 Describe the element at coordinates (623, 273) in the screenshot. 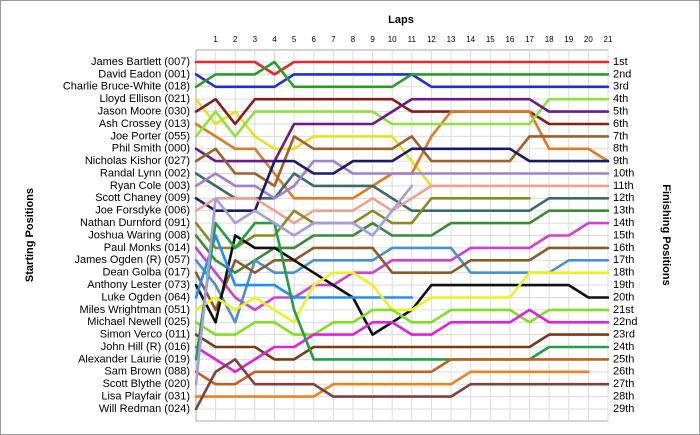

I see `finish-label: 18th` at that location.